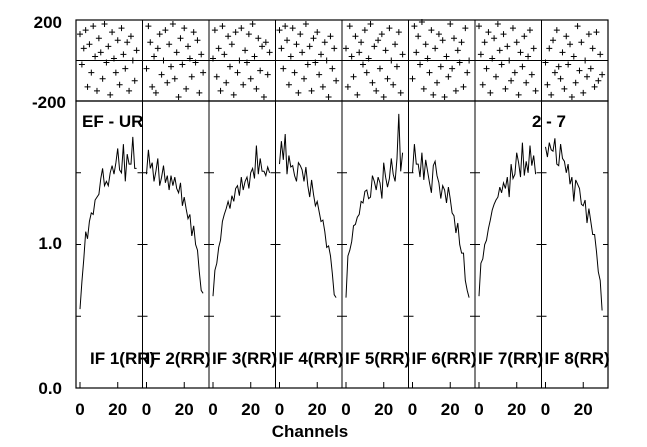 The width and height of the screenshot is (647, 447). I want to click on subband-label: IF 3(RR), so click(244, 358).